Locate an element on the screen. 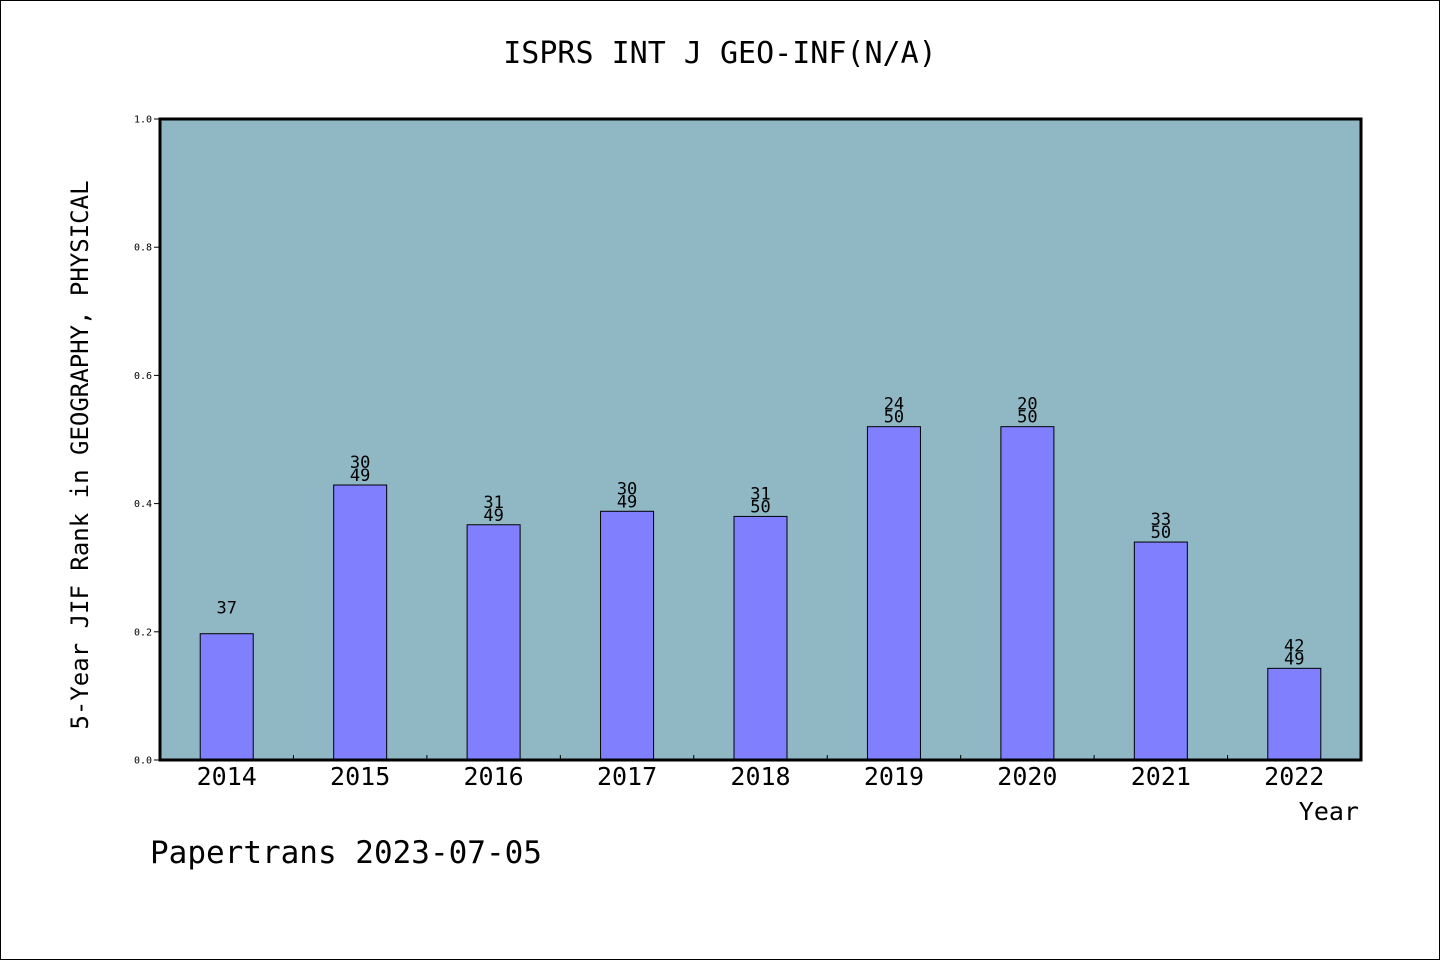 This screenshot has width=1440, height=960. y-tick-label: 0.2 is located at coordinates (143, 632).